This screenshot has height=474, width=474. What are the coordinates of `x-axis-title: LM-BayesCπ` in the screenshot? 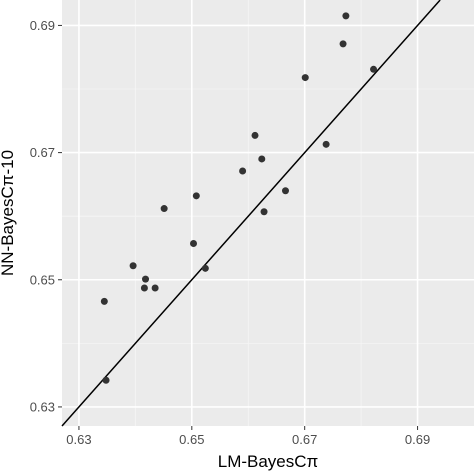 It's located at (268, 461).